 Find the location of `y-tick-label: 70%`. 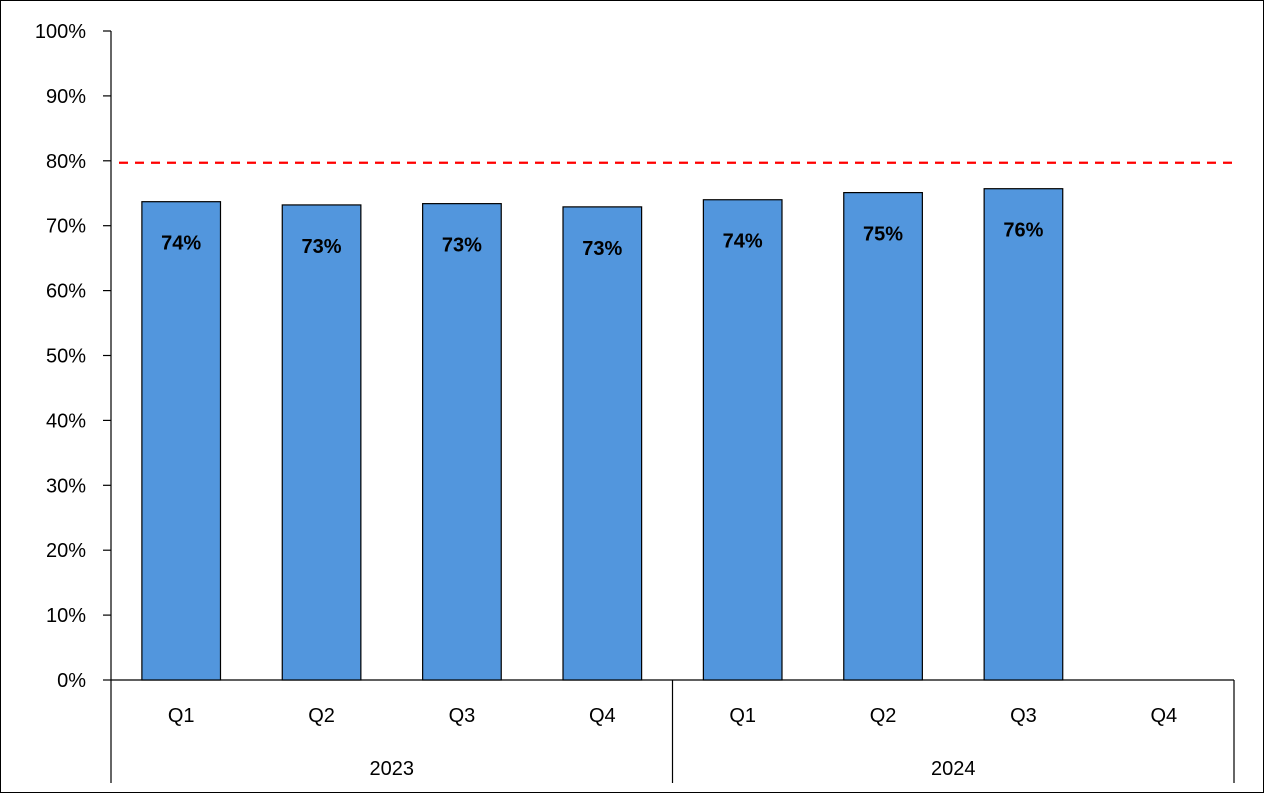

y-tick-label: 70% is located at coordinates (66, 227).